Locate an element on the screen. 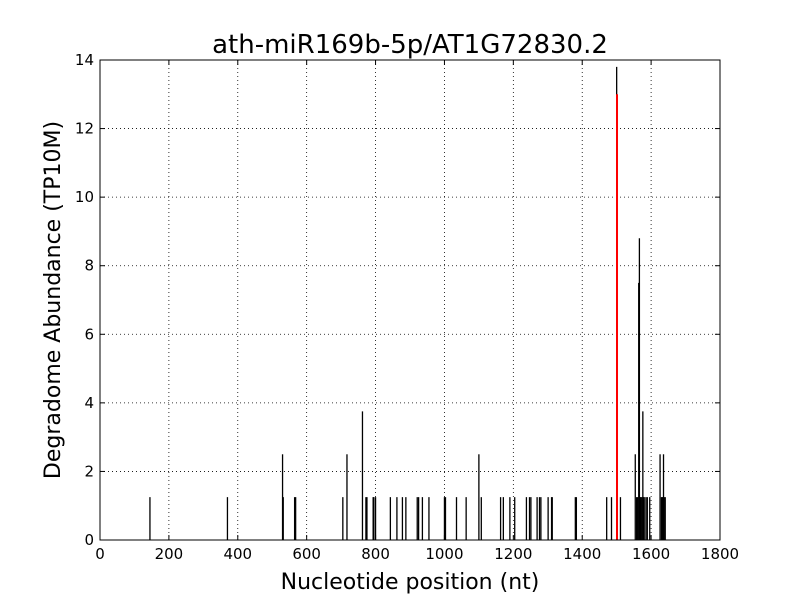 This screenshot has width=800, height=600. y-tick-label: 10 is located at coordinates (84, 197).